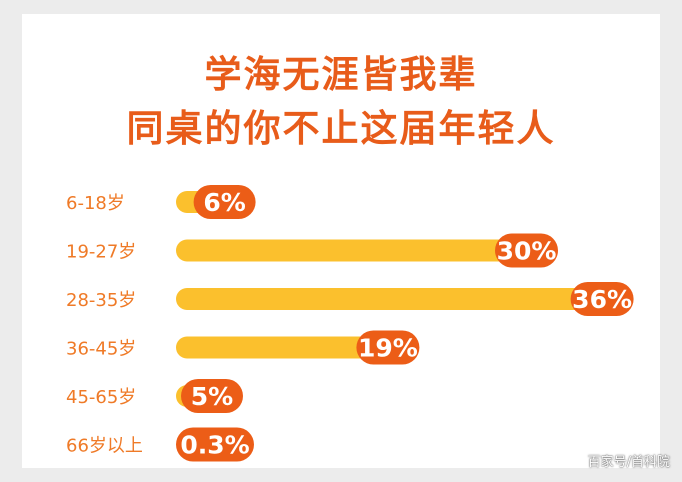 Image resolution: width=682 pixels, height=482 pixels. Describe the element at coordinates (104, 446) in the screenshot. I see `category-label: 66岁以上` at that location.